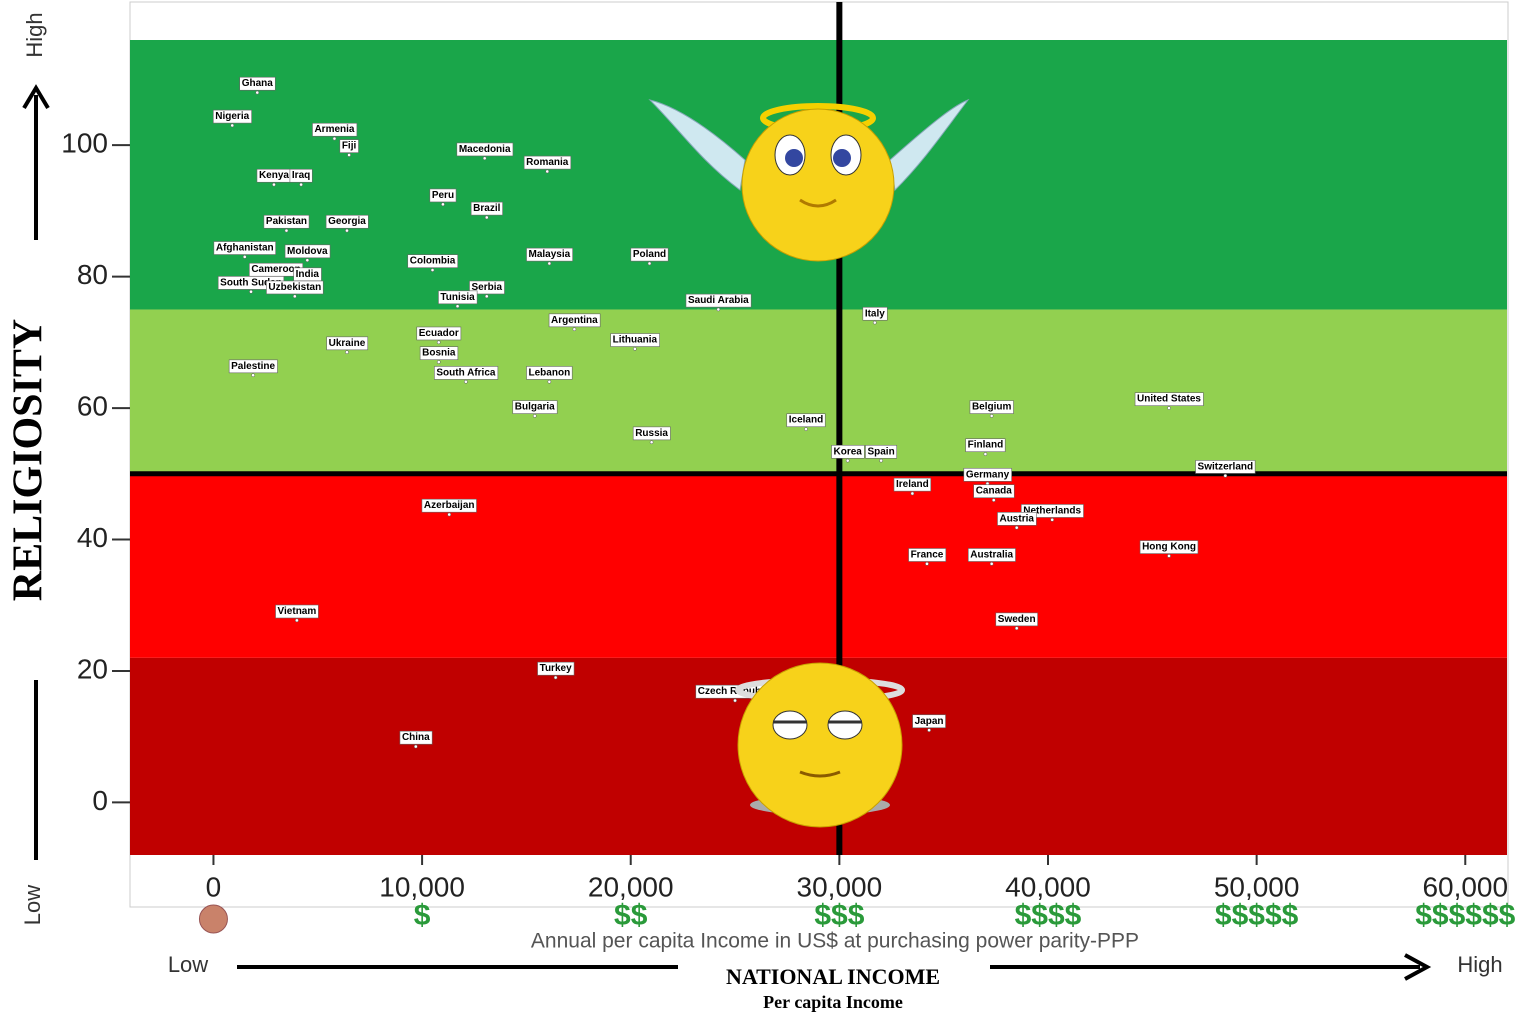 This screenshot has width=1521, height=1021. What do you see at coordinates (818, 185) in the screenshot?
I see `face` at bounding box center [818, 185].